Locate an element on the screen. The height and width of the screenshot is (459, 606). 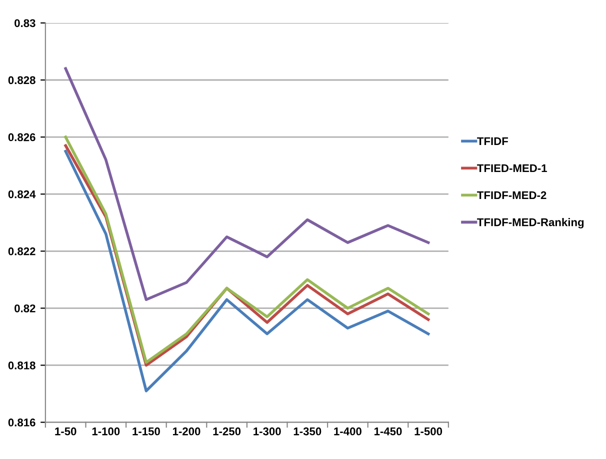
y-tick-label: 0.82 is located at coordinates (25, 308).